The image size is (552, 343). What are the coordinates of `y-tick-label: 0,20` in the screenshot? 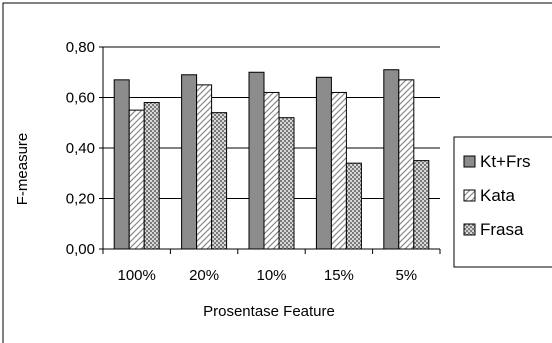 It's located at (80, 199).